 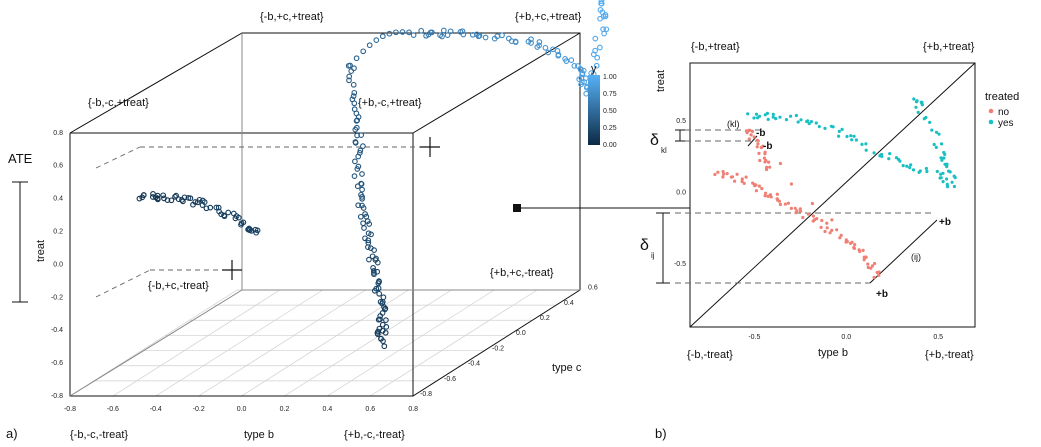 I want to click on colorbar-tick-label: 0.50, so click(x=610, y=111).